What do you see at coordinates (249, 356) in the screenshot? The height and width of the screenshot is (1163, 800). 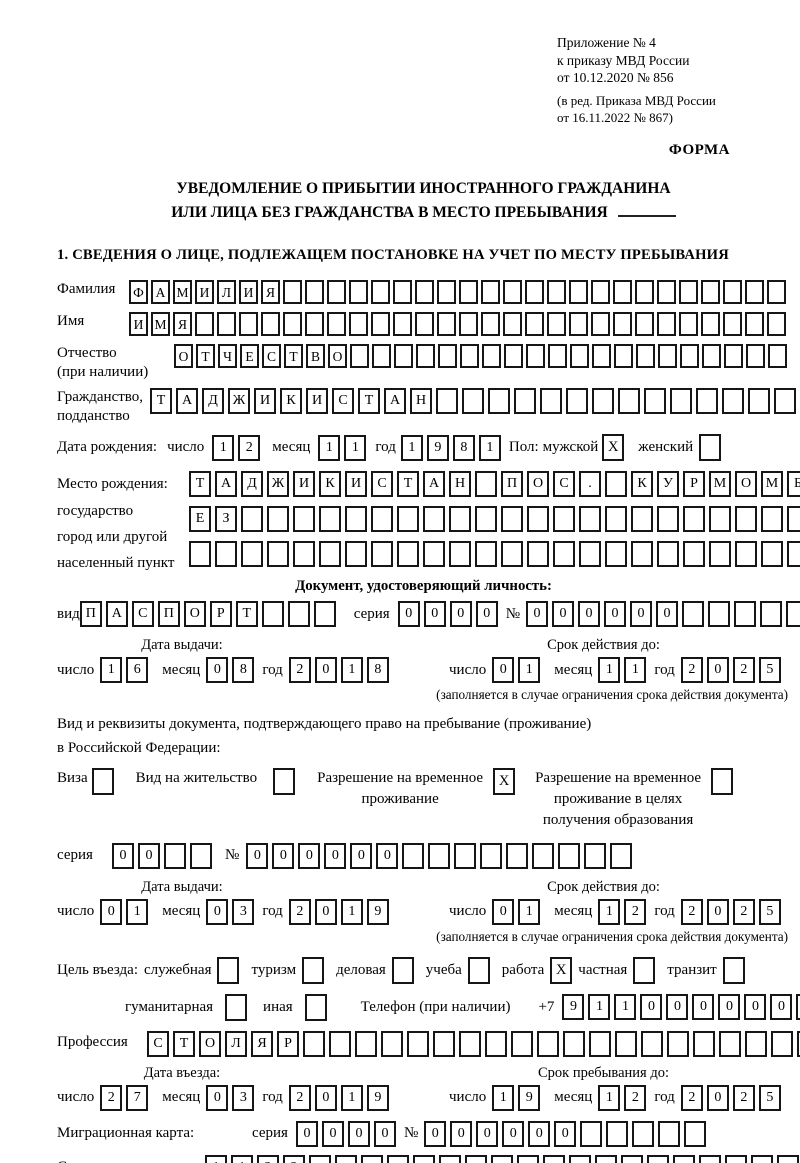 I see `char-cell: Е` at bounding box center [249, 356].